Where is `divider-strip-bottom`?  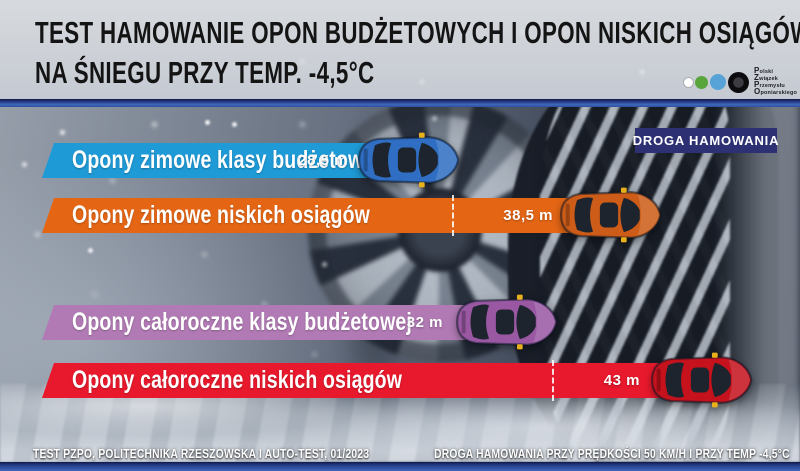 divider-strip-bottom is located at coordinates (400, 466).